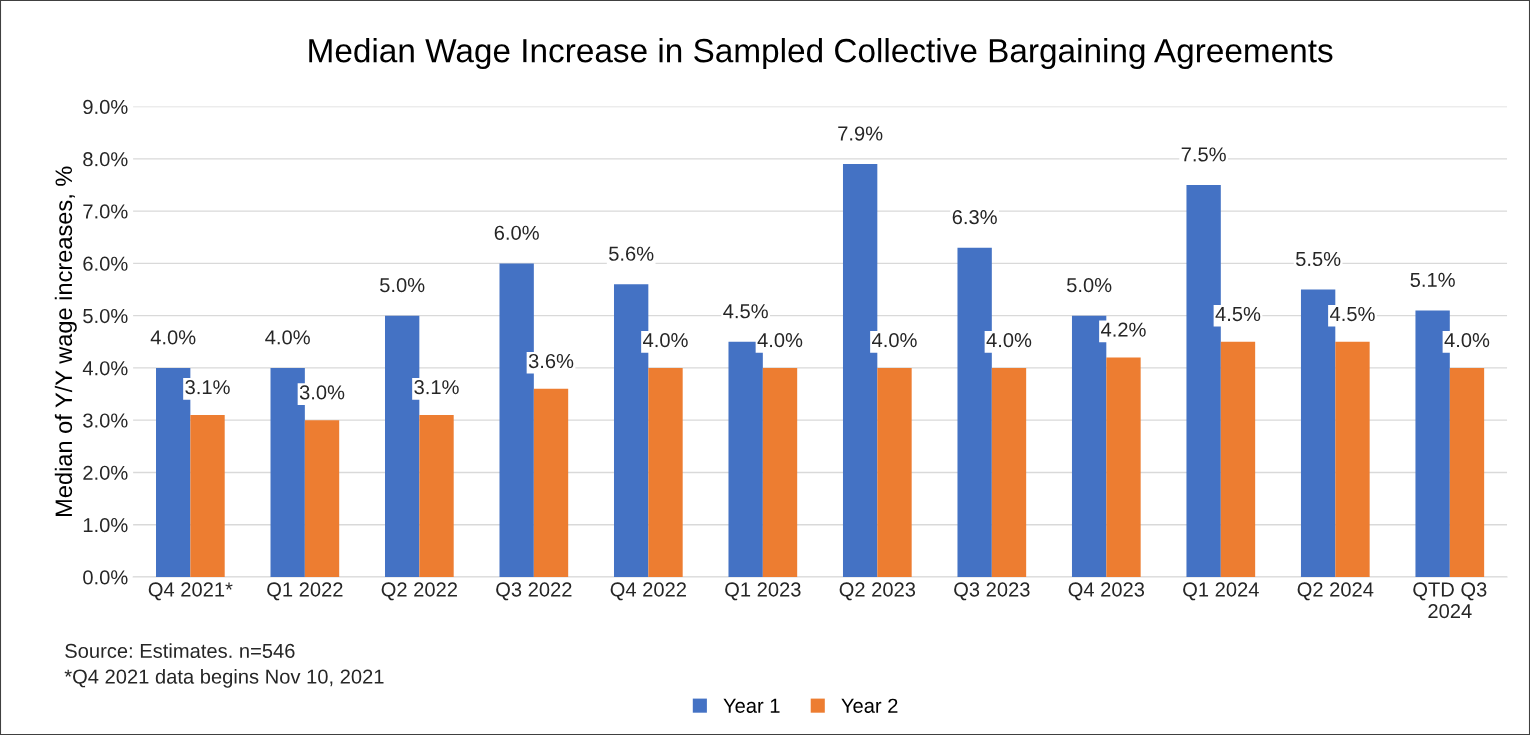 This screenshot has height=735, width=1530. Describe the element at coordinates (305, 591) in the screenshot. I see `x-tick-label: Q1 2022` at that location.